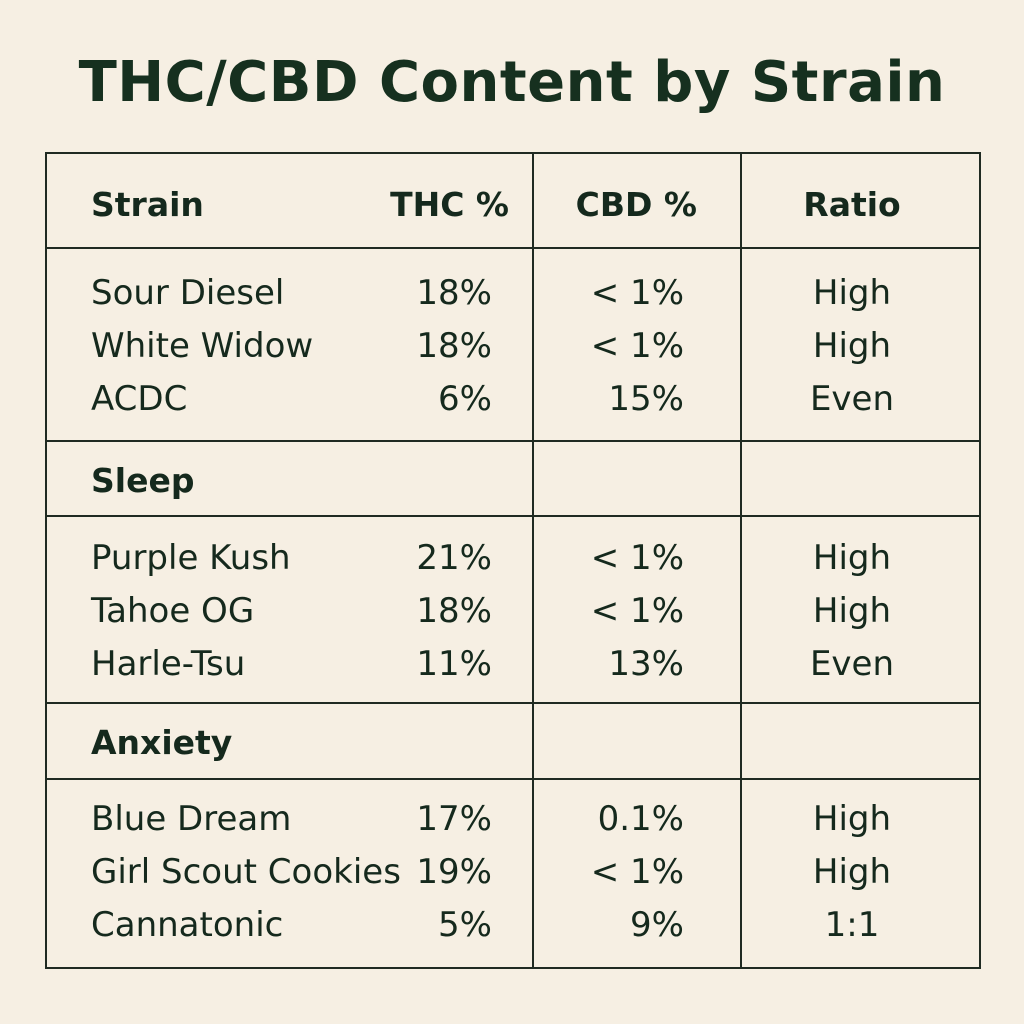  I want to click on group-label-anxiety: Anxiety, so click(162, 742).